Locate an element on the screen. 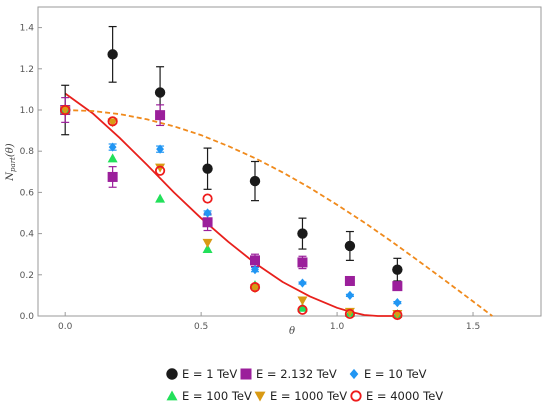 This screenshot has height=412, width=550. y-tick-label: 0.6 is located at coordinates (27, 193).